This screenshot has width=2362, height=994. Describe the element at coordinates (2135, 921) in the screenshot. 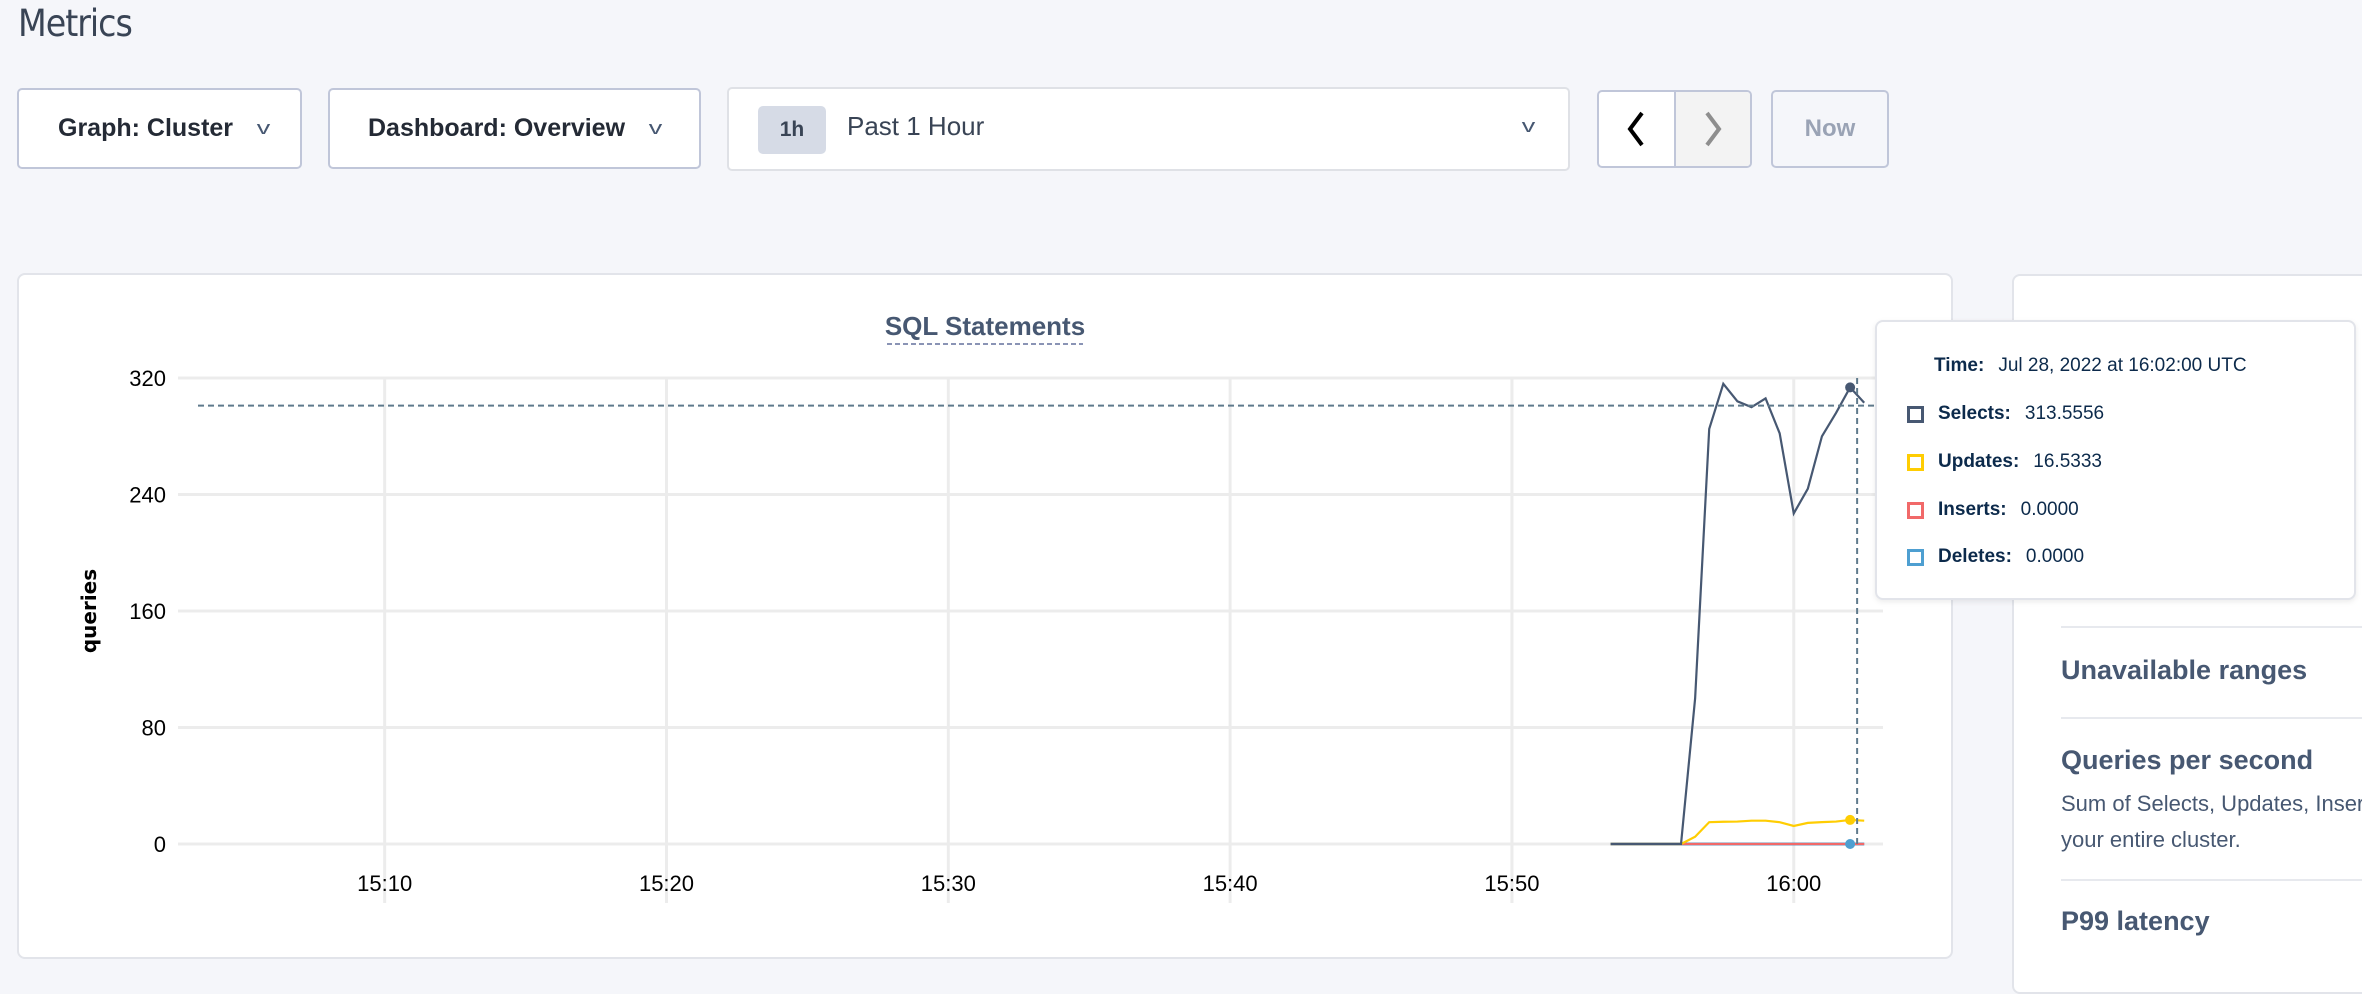

I see `p99-latency-heading: P99 latency` at that location.